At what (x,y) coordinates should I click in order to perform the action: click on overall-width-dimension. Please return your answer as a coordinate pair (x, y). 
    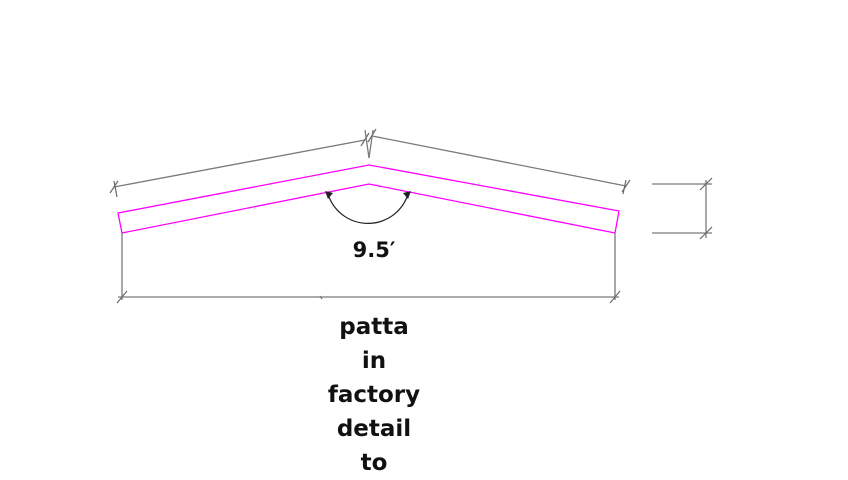
    Looking at the image, I should click on (368, 297).